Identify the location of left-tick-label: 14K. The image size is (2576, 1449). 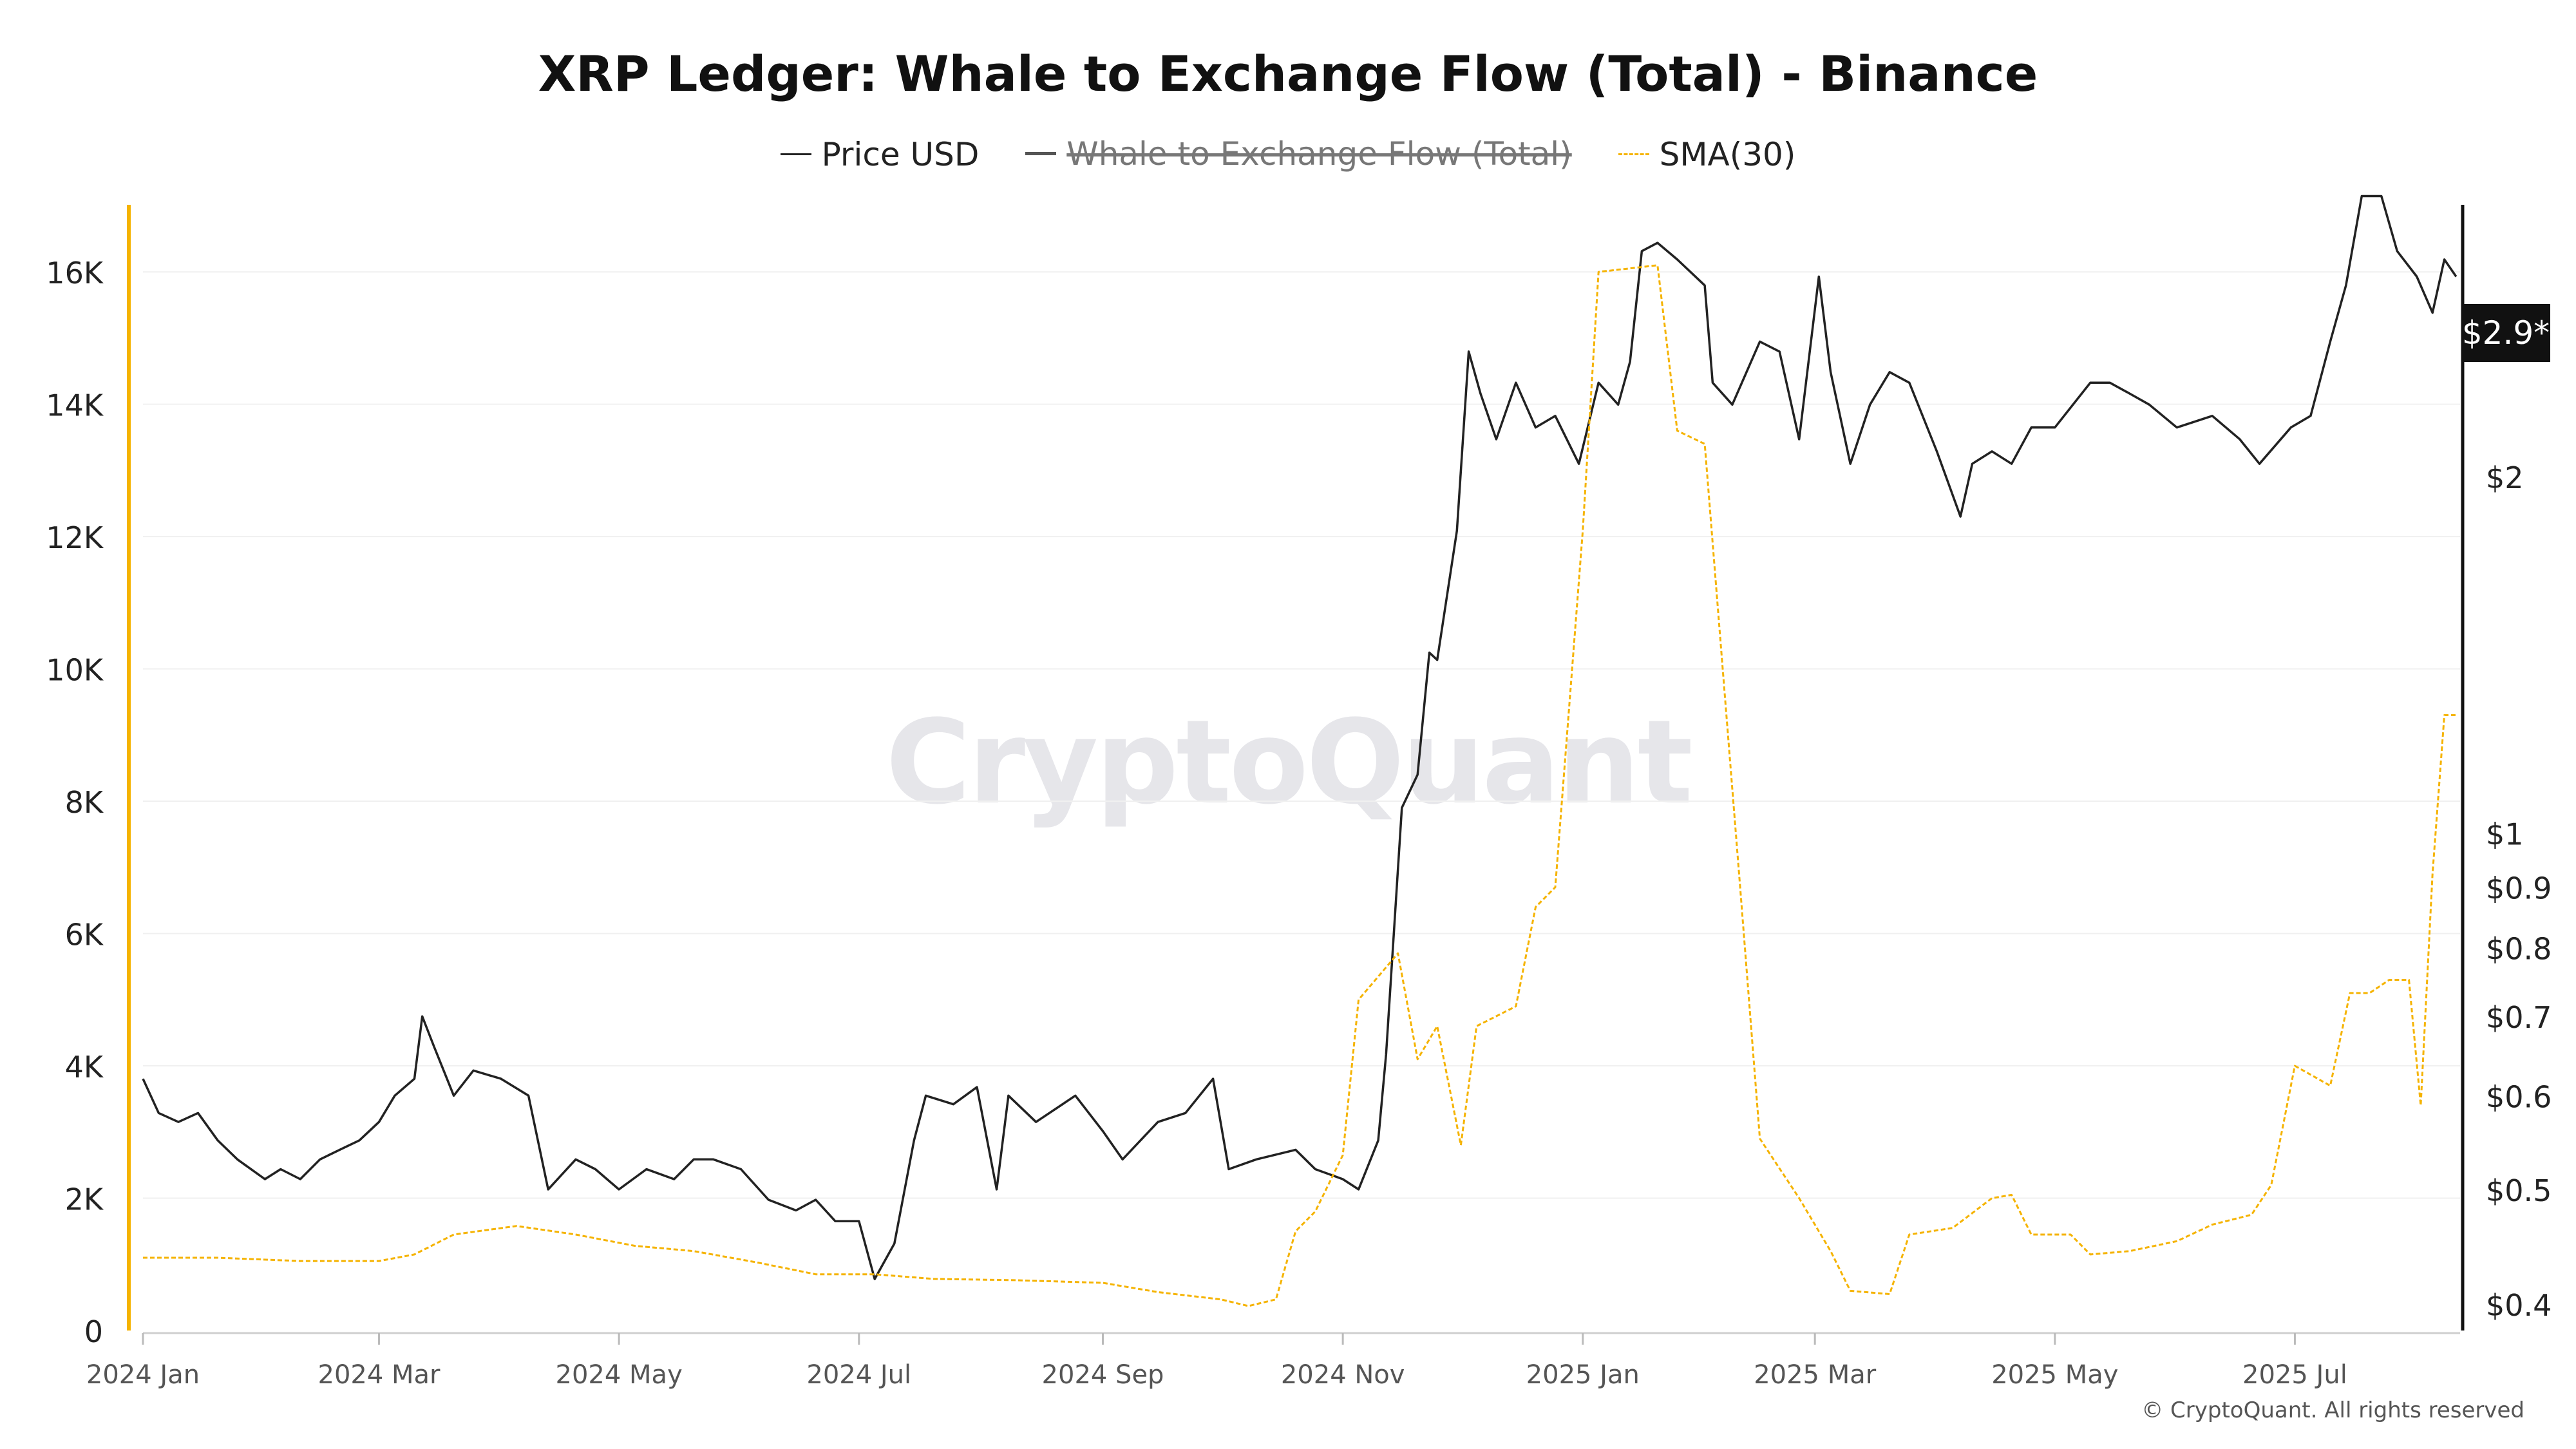
(75, 405).